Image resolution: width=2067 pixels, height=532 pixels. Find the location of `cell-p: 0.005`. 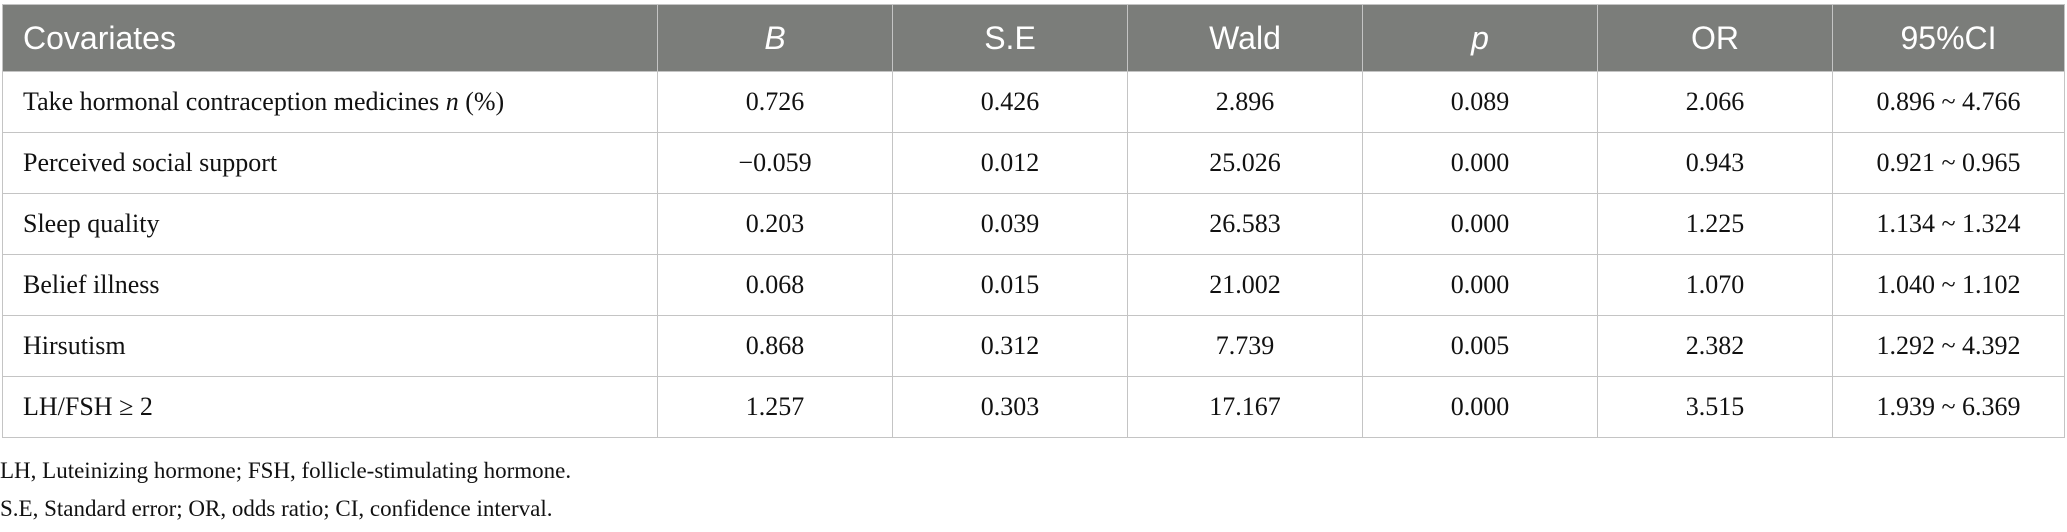

cell-p: 0.005 is located at coordinates (1480, 346).